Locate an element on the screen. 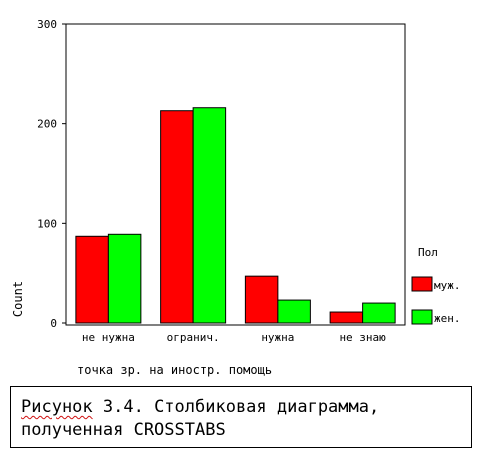 This screenshot has height=459, width=483. caption-word-figure: Рисунок is located at coordinates (57, 407).